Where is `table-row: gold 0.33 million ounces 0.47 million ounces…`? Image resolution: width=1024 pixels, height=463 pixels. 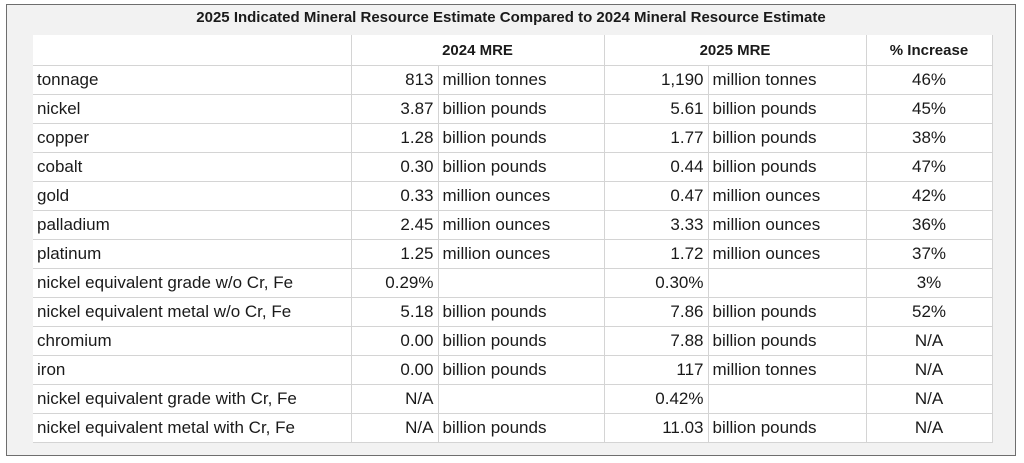 table-row: gold 0.33 million ounces 0.47 million ounces… is located at coordinates (513, 196).